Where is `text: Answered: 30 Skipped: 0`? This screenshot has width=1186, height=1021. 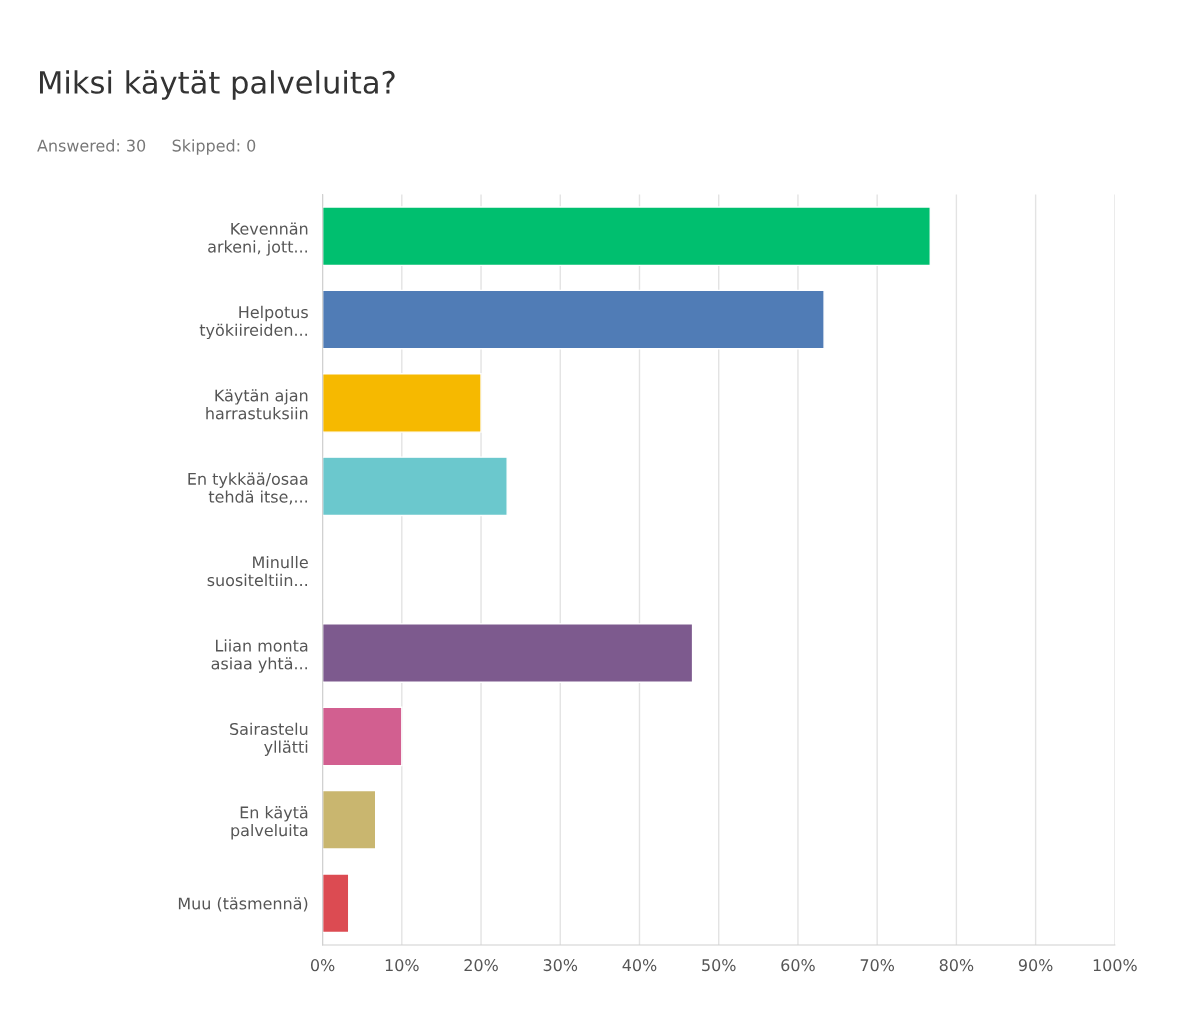
text: Answered: 30 Skipped: 0 is located at coordinates (146, 147).